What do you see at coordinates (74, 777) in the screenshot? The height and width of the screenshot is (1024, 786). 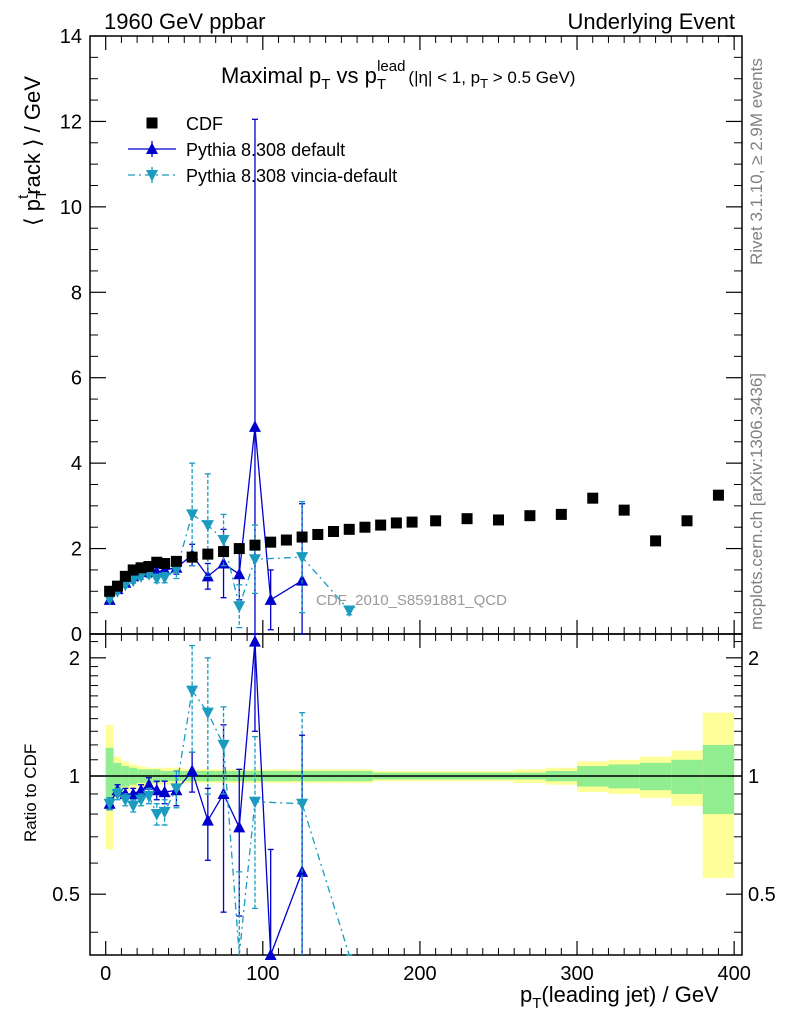 I see `ratio-y-tick-label-left: 1` at bounding box center [74, 777].